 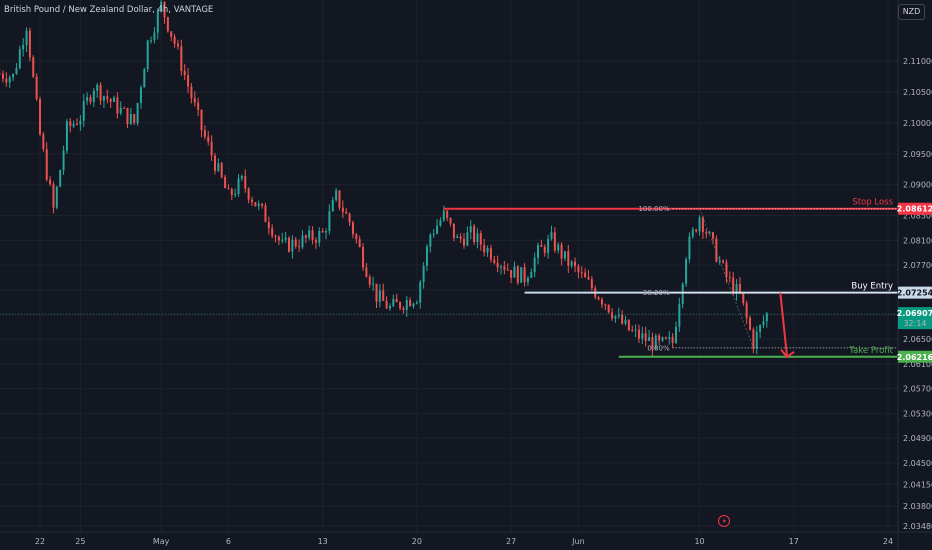 What do you see at coordinates (914, 209) in the screenshot?
I see `stop-loss-price-tag: 2.08612` at bounding box center [914, 209].